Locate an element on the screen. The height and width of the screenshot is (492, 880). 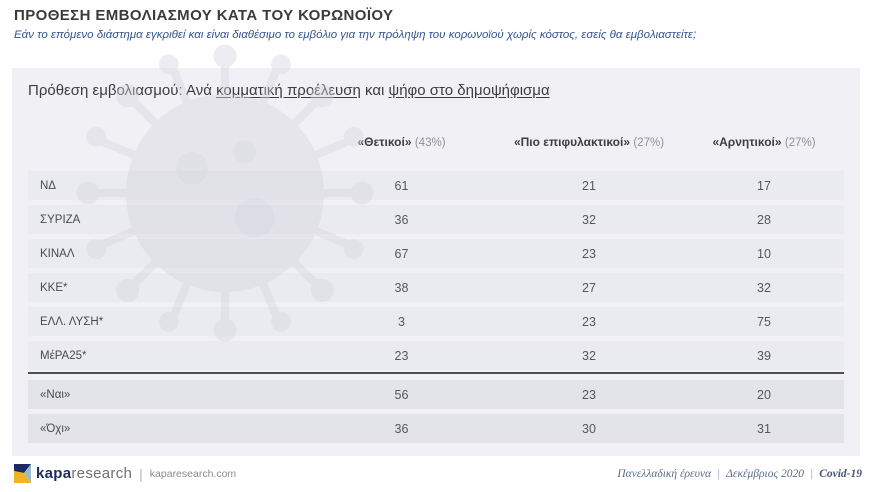
table-row: «Ναι» 56 23 20 is located at coordinates (436, 394).